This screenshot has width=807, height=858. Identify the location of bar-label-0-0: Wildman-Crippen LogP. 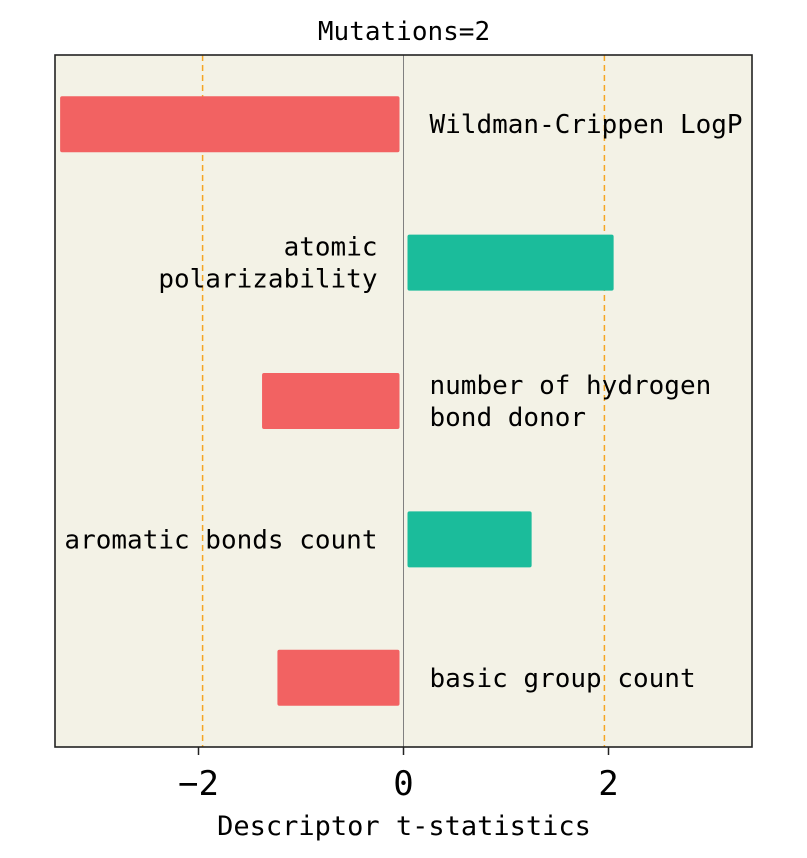
(586, 125).